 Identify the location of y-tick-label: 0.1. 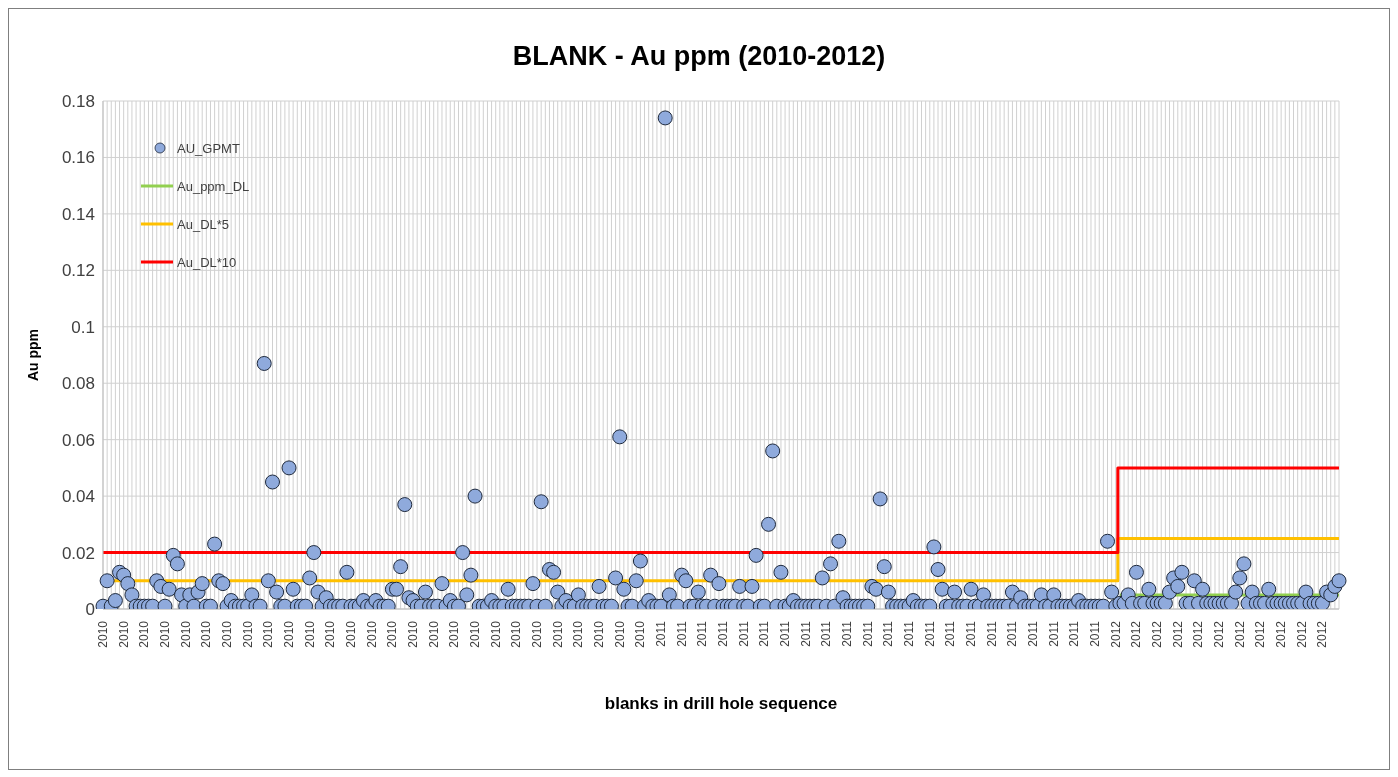
(83, 327).